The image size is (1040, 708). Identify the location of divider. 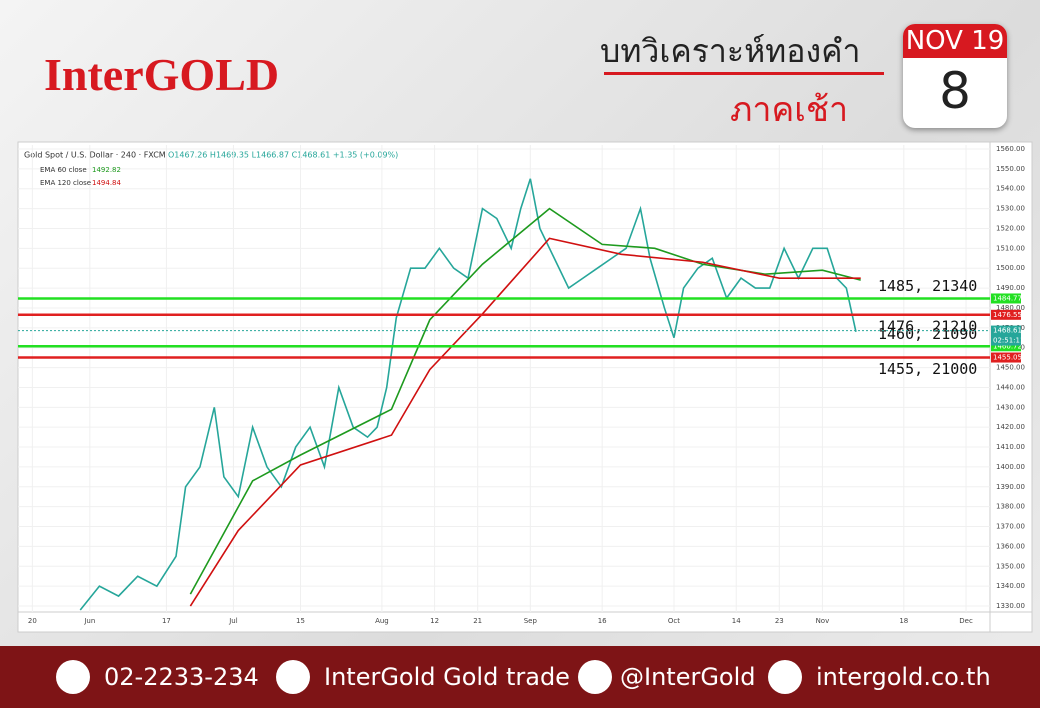
(744, 73).